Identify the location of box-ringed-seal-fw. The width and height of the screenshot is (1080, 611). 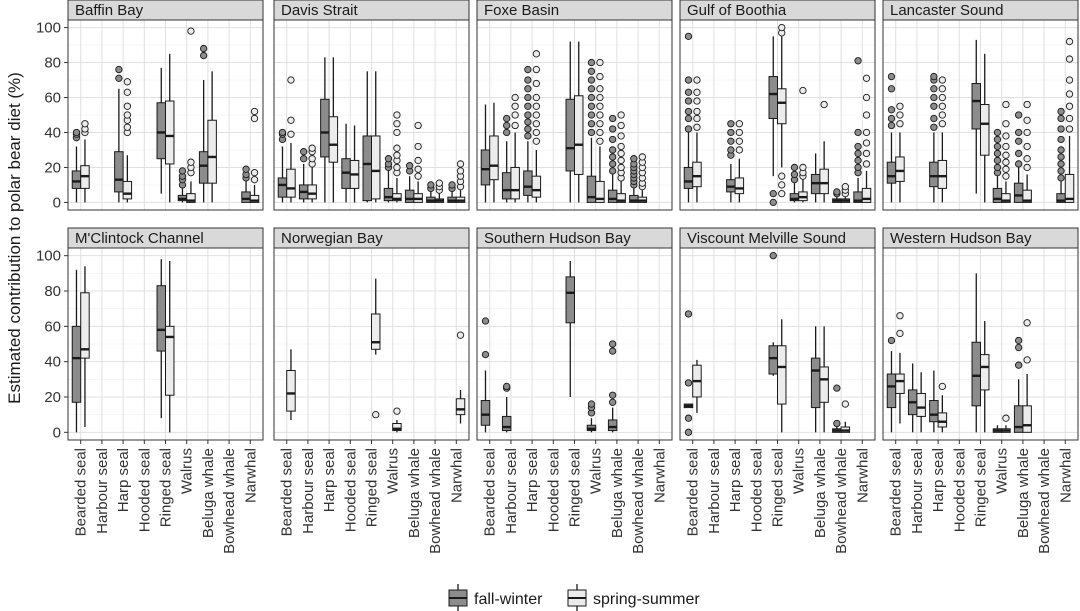
(773, 121).